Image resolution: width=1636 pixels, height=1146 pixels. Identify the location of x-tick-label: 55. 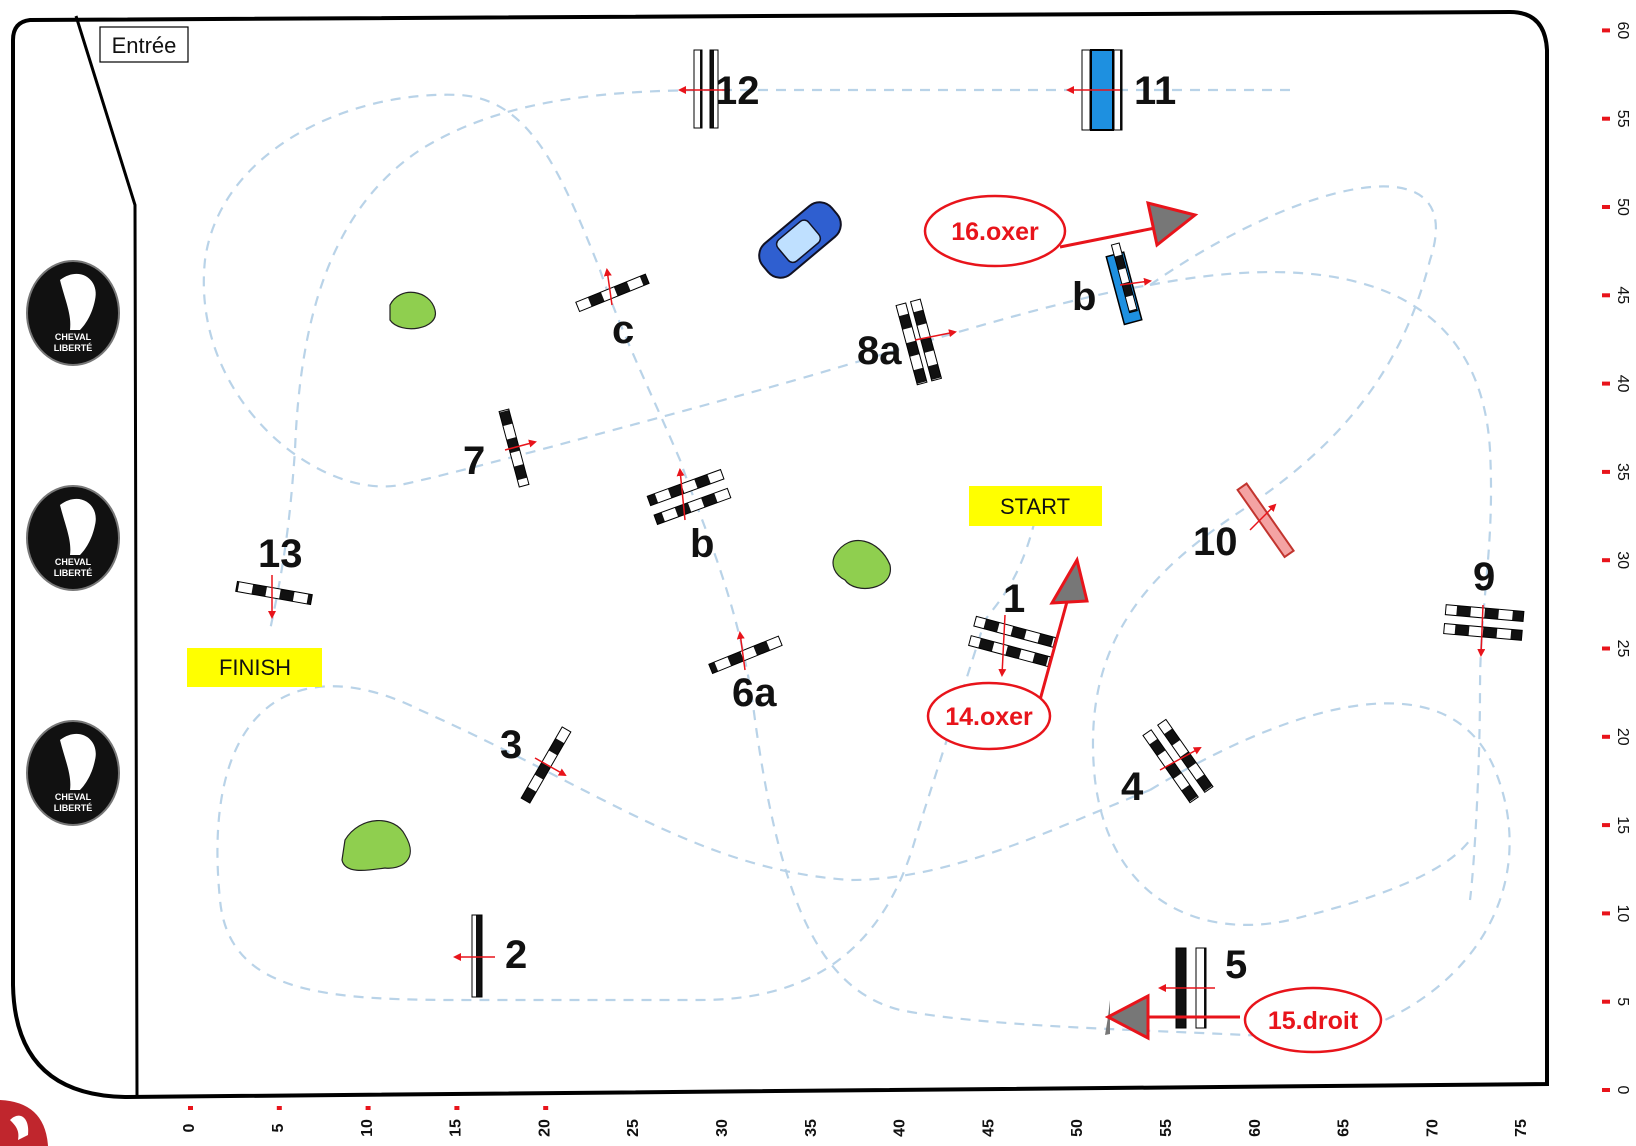
(1166, 1128).